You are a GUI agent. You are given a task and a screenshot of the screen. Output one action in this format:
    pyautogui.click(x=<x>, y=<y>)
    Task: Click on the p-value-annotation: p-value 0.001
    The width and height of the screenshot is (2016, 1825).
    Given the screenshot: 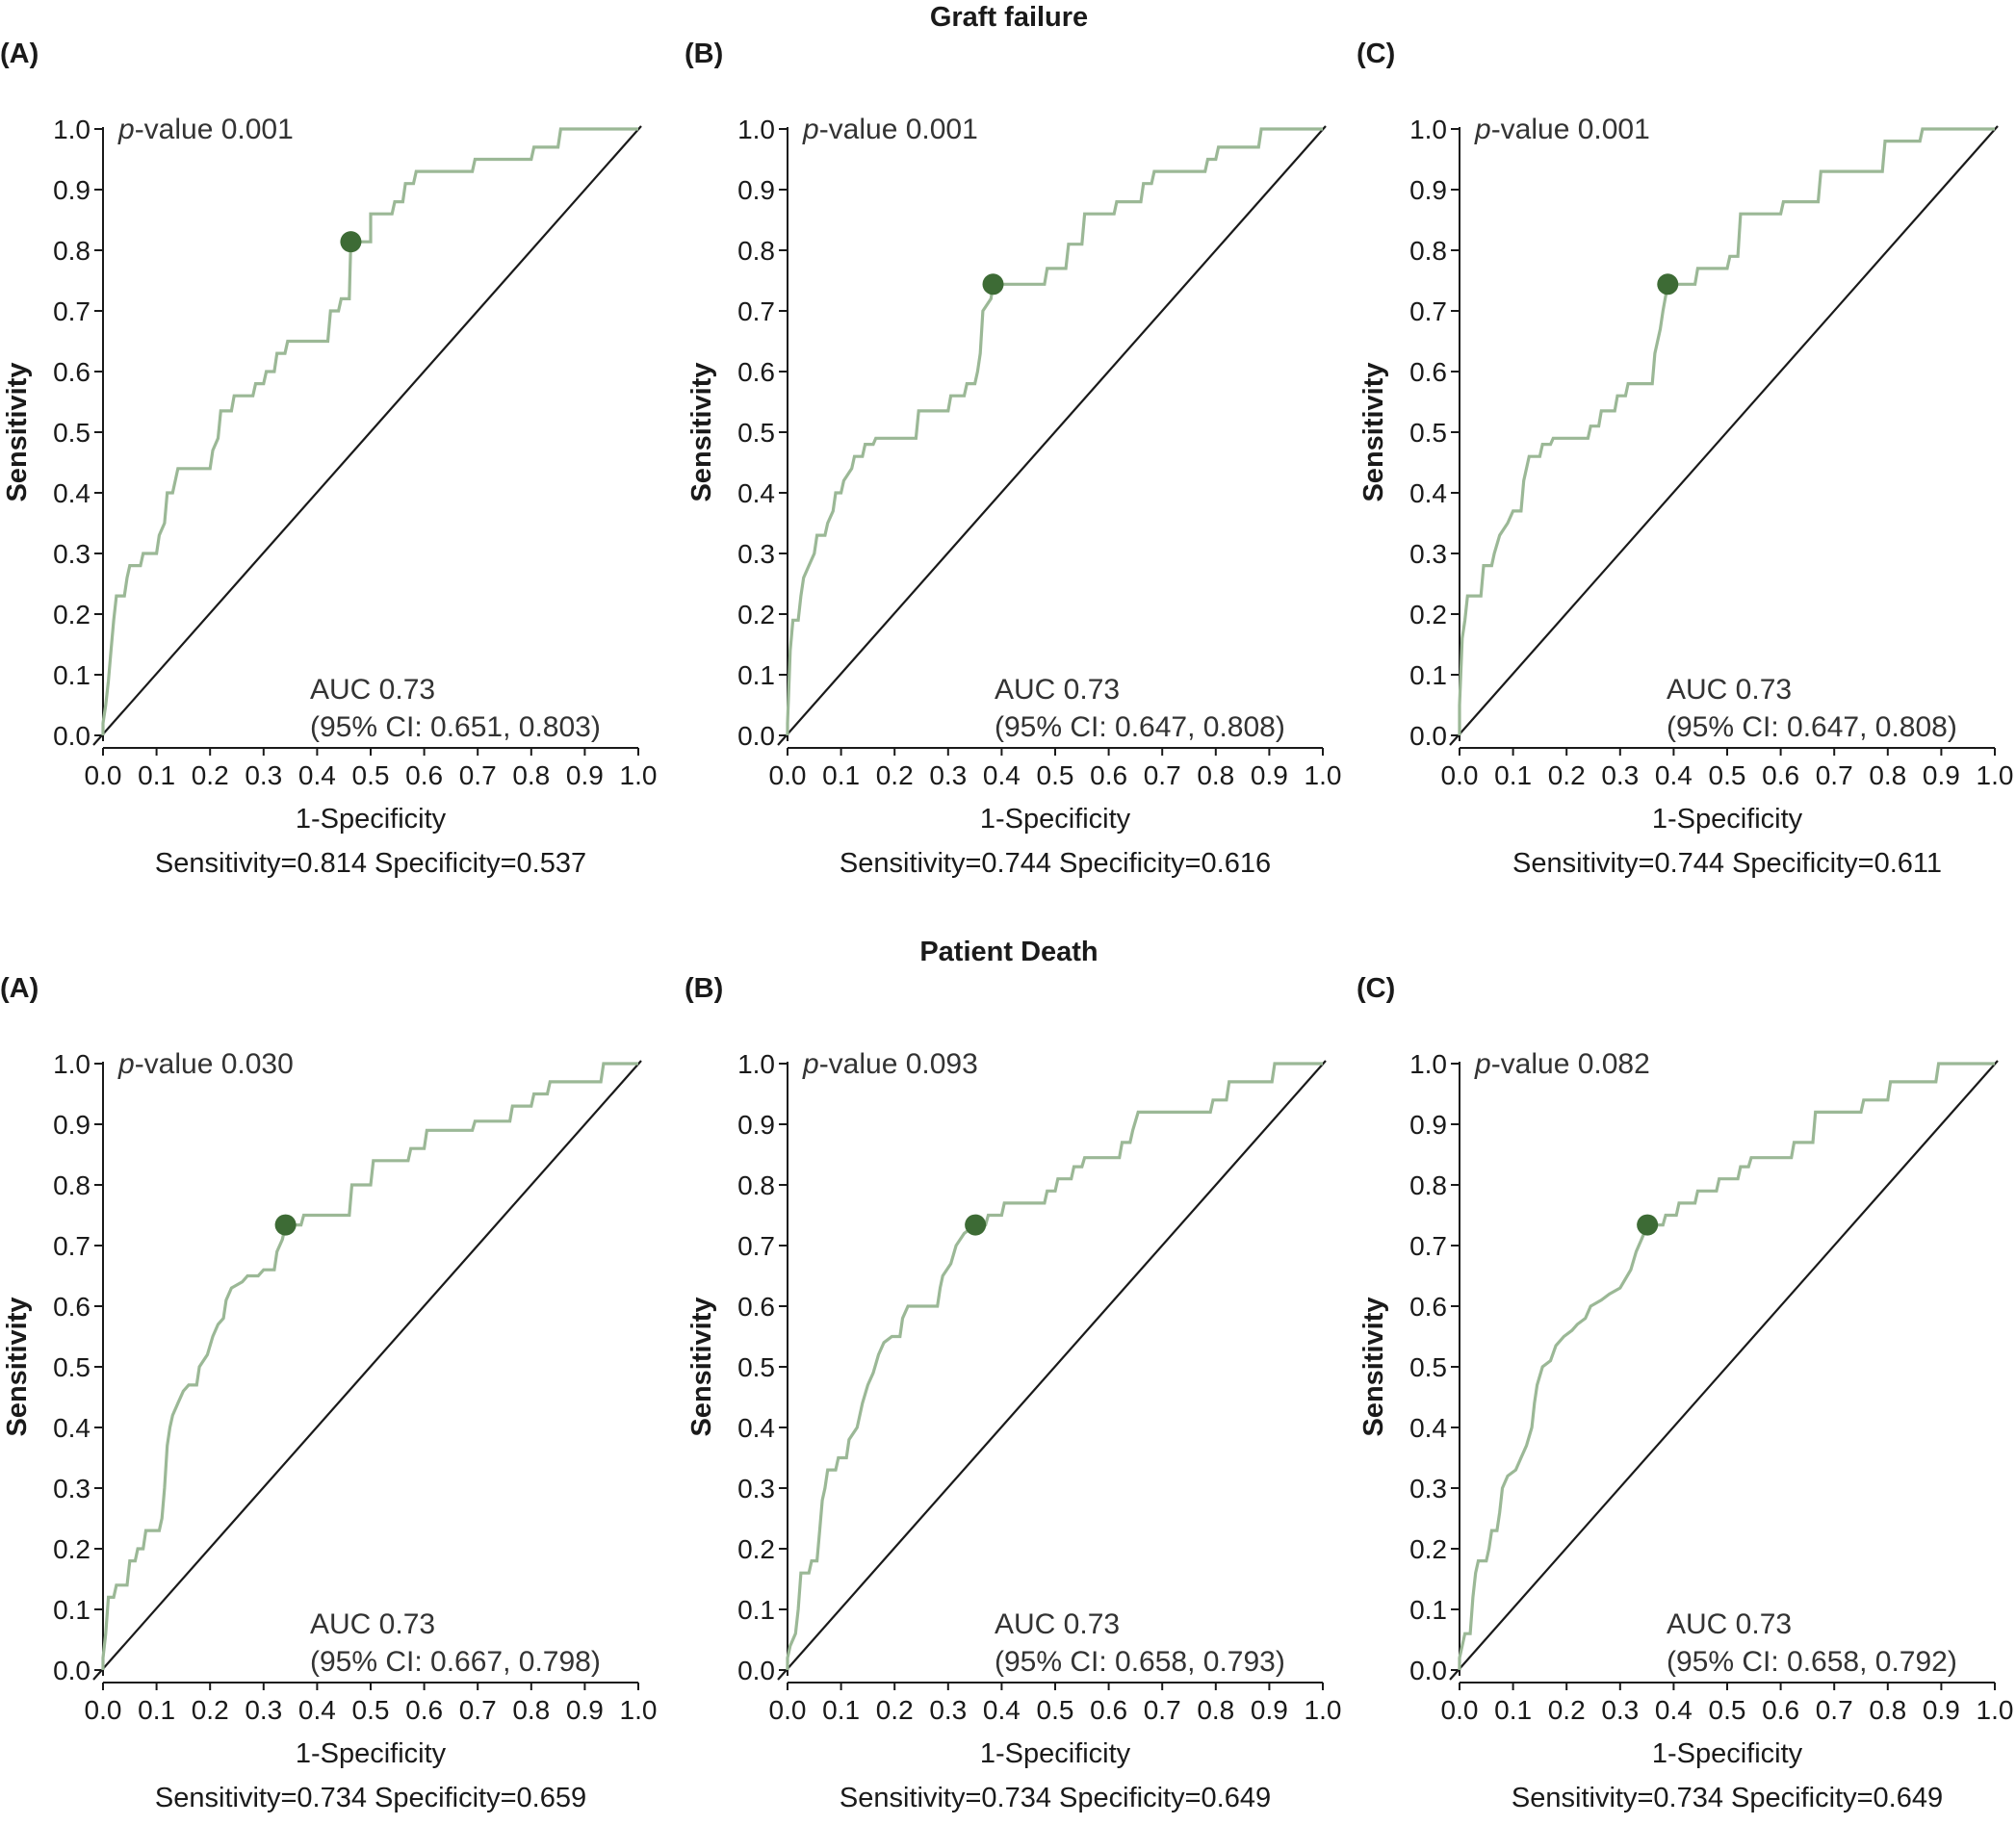 What is the action you would take?
    pyautogui.click(x=890, y=129)
    